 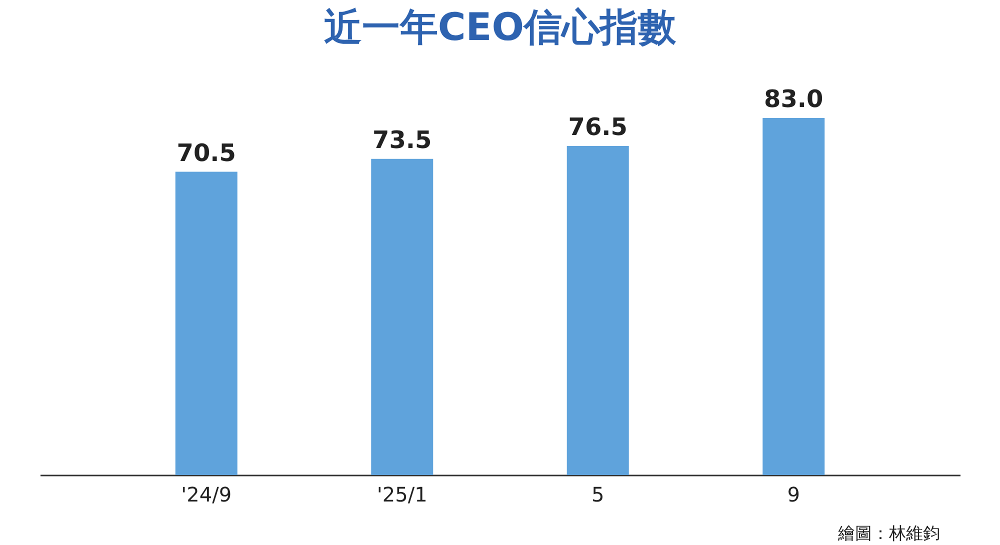 I want to click on data-label: 83.0, so click(x=794, y=99).